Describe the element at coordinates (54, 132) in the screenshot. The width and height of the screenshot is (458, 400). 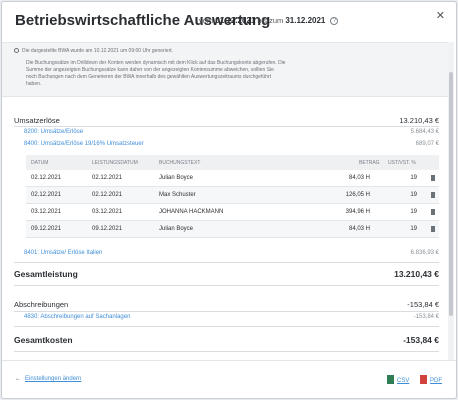
I see `account-8200-link: 8200: Umsätze/Erlöse` at that location.